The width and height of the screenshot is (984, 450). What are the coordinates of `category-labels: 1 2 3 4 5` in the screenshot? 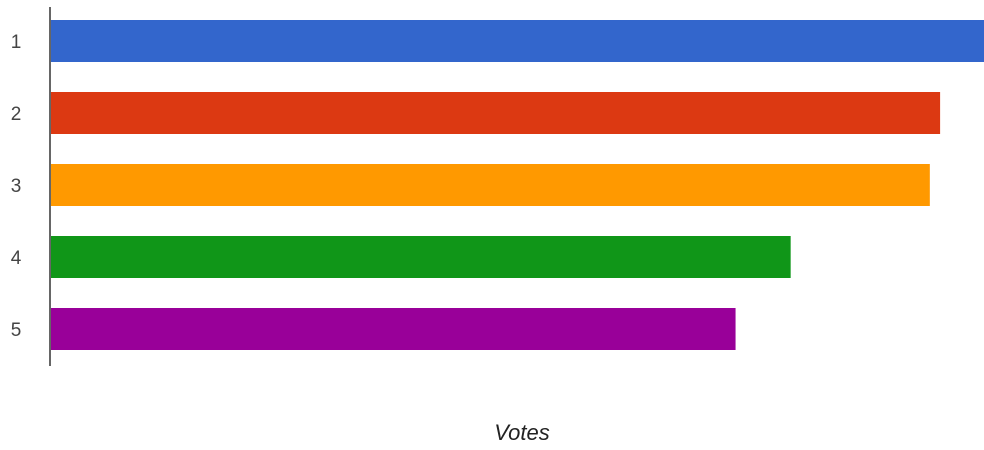 It's located at (16, 186).